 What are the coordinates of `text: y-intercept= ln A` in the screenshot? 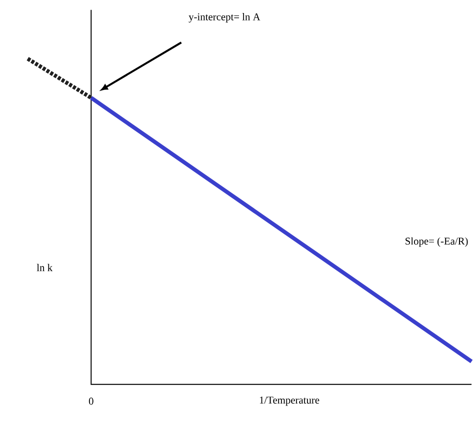 It's located at (224, 18).